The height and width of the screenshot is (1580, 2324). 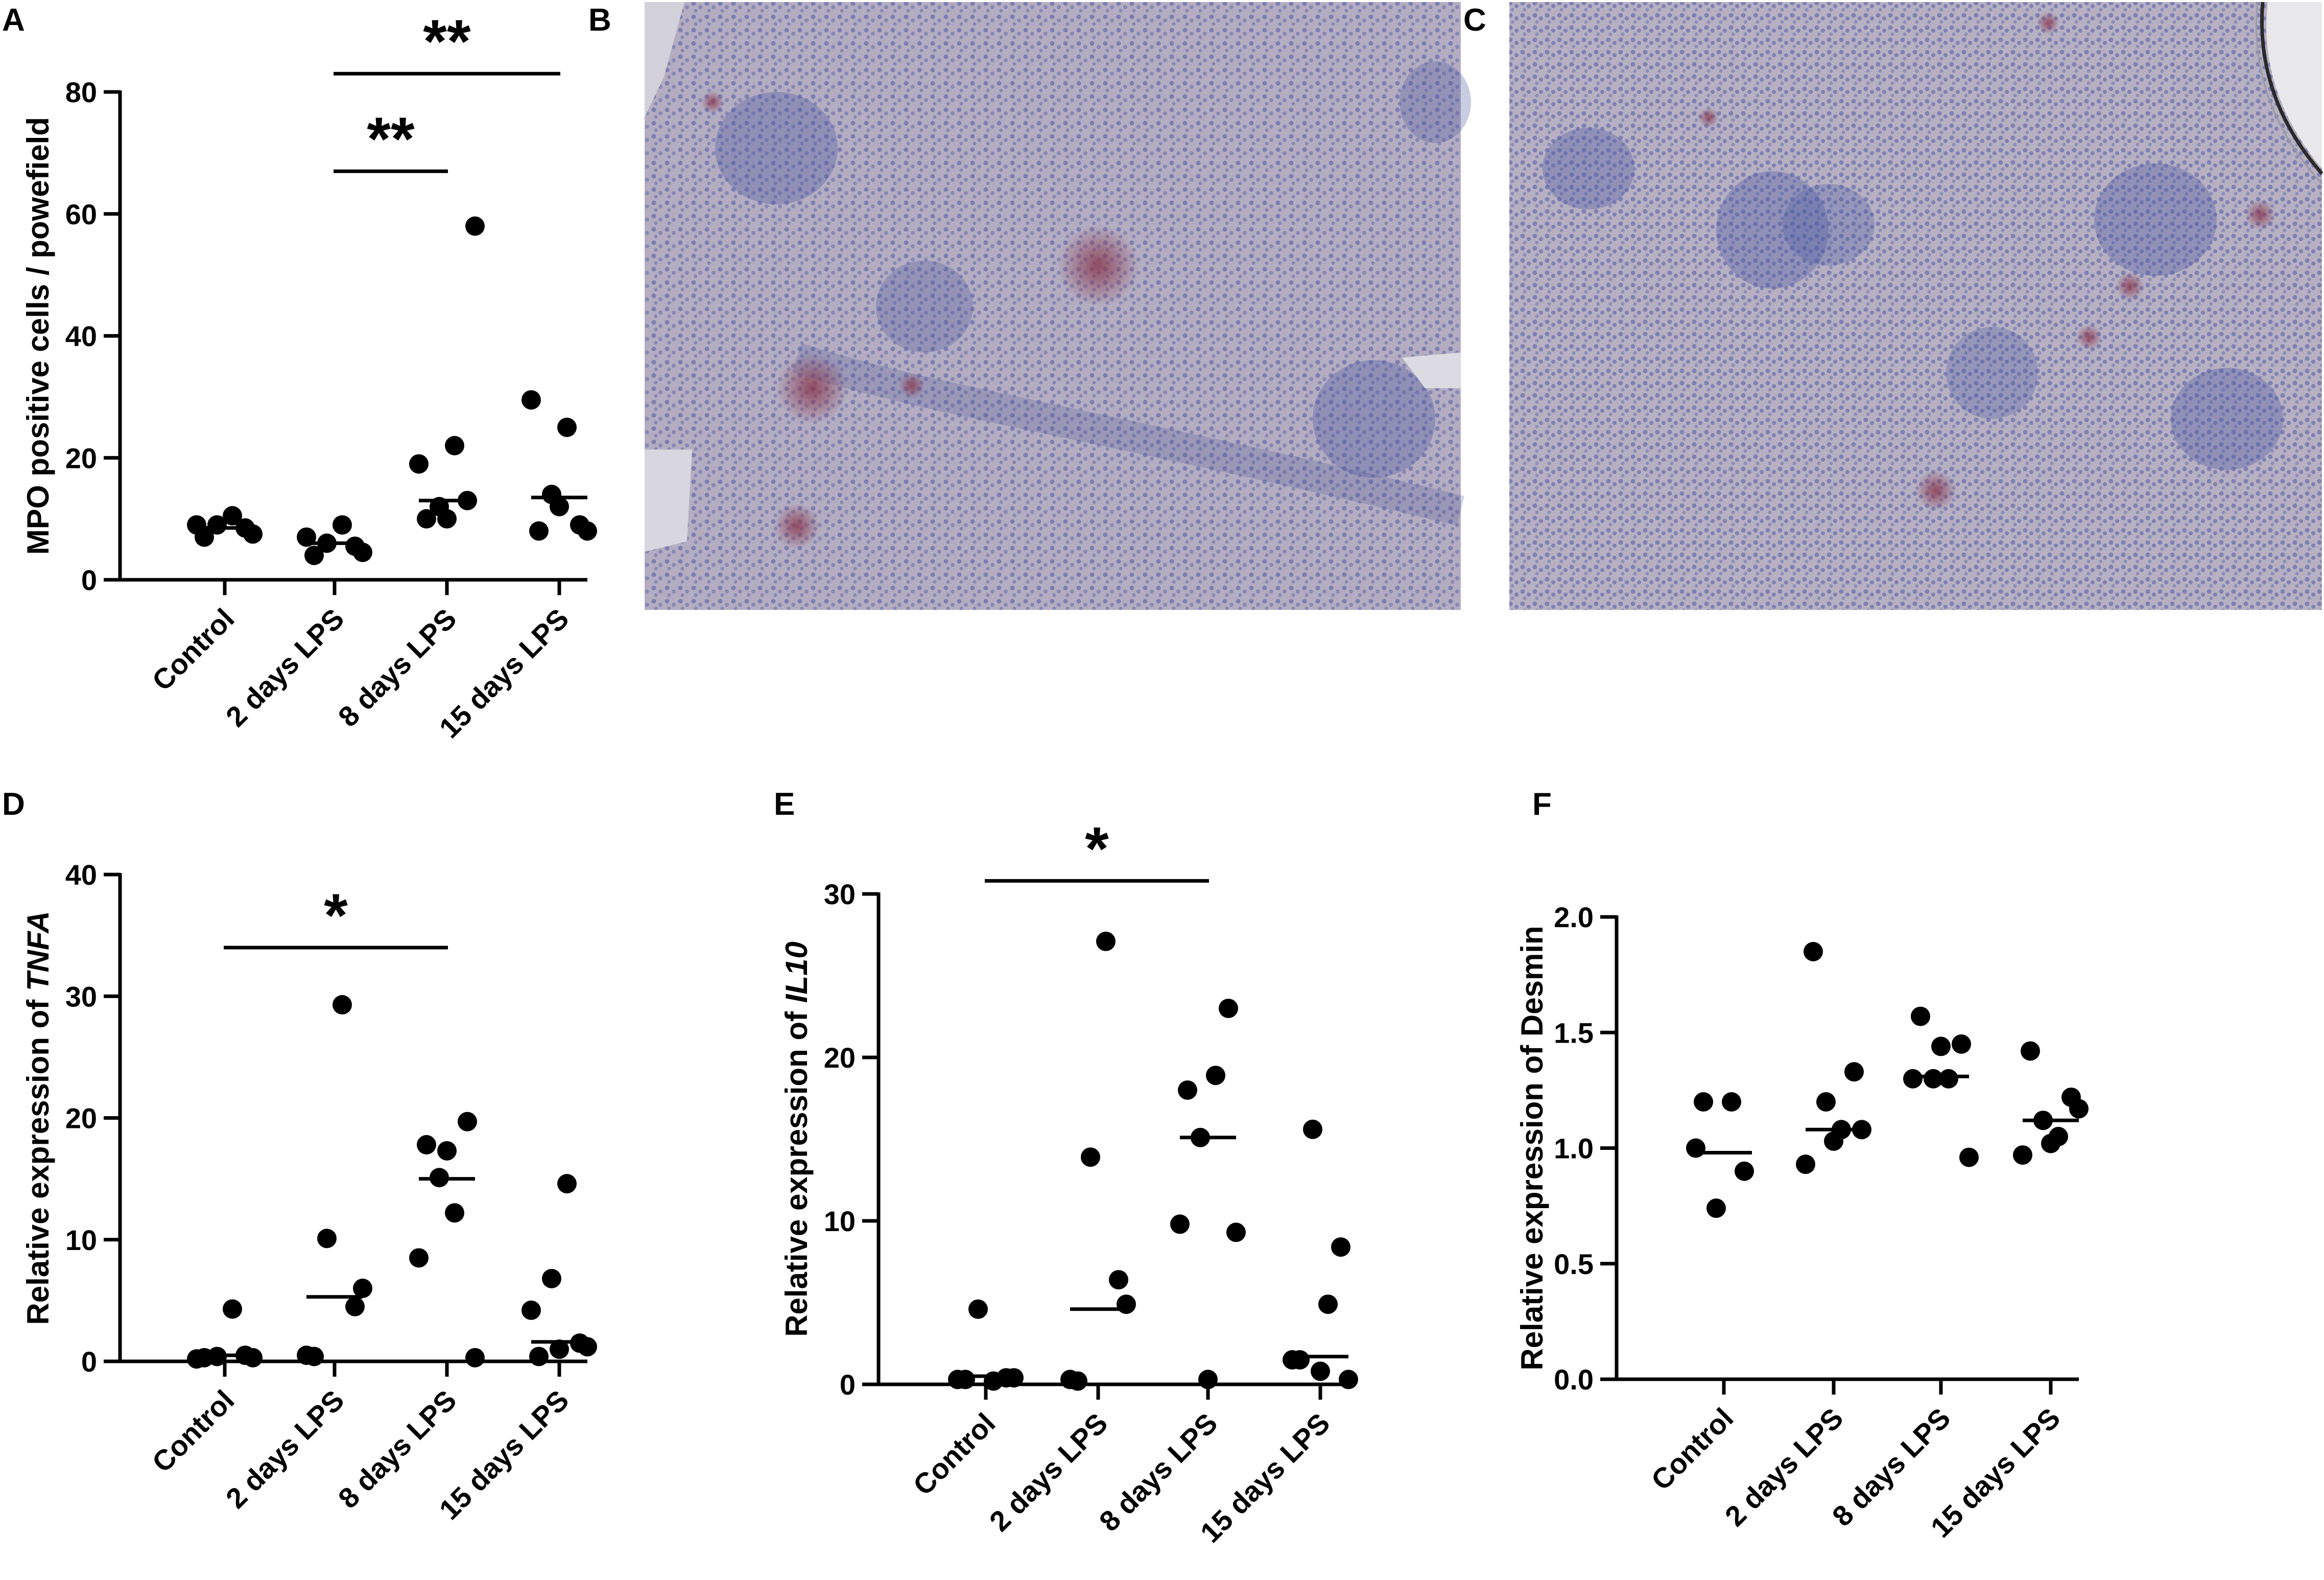 I want to click on y-tick-label: 0.5, so click(x=1574, y=1264).